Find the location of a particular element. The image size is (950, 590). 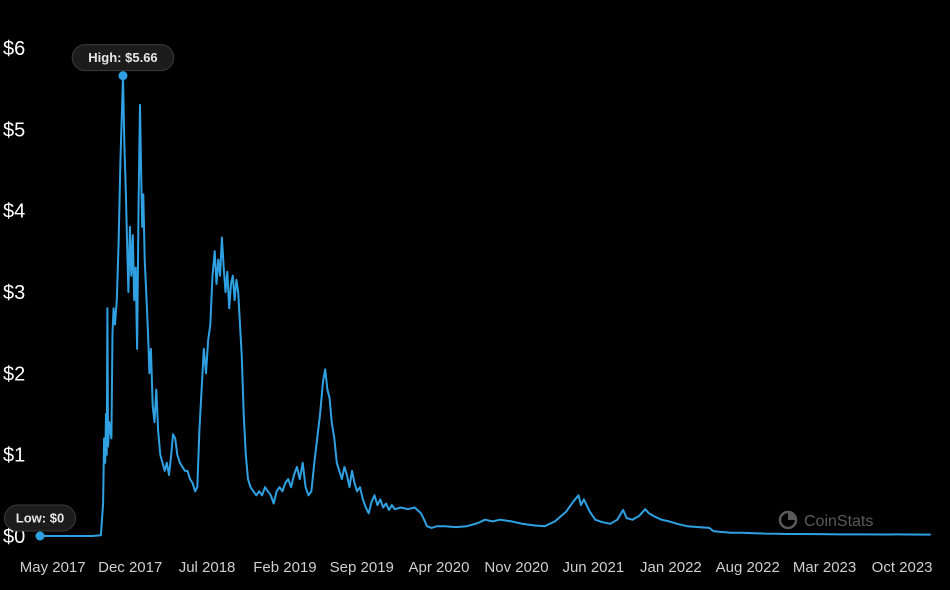

x-tick-label: Oct 2023 is located at coordinates (902, 567).